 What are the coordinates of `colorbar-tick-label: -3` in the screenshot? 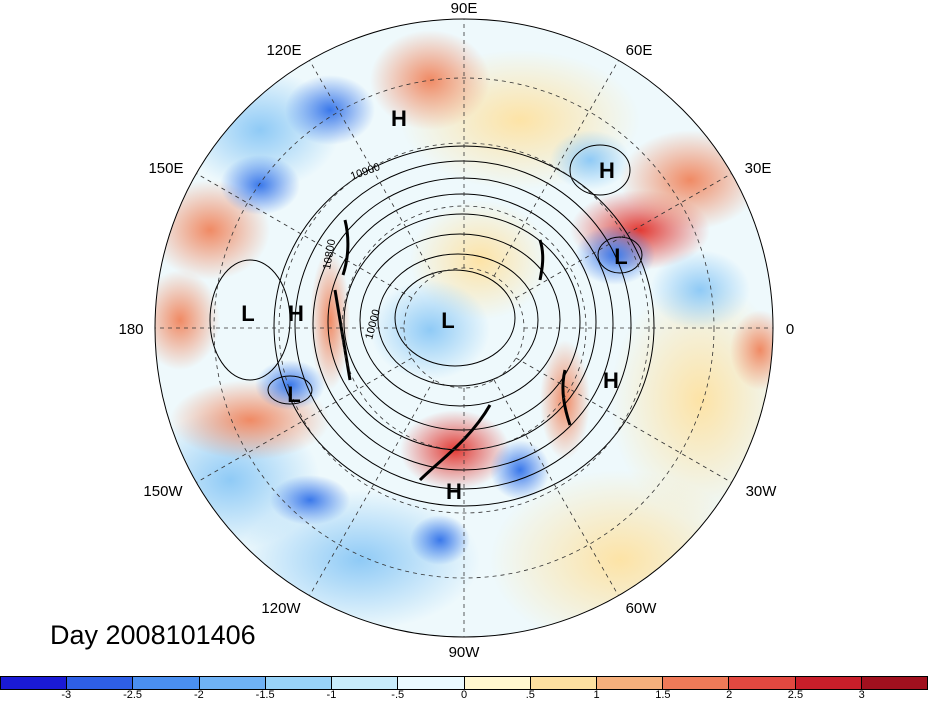 It's located at (66, 695).